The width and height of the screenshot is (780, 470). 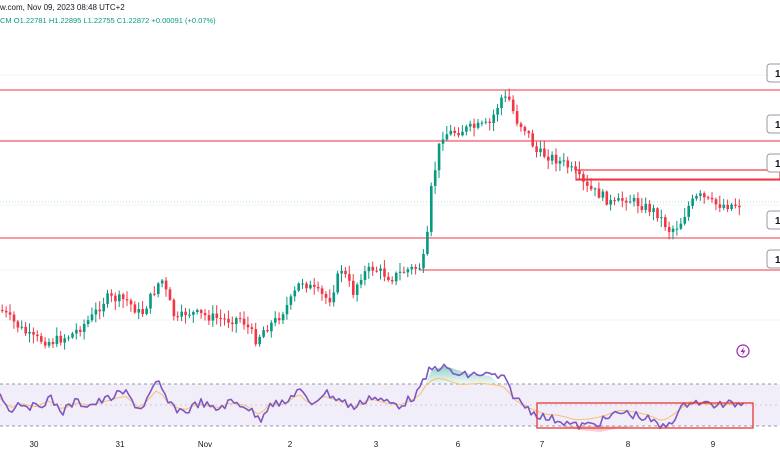 I want to click on price-label-text: 1, so click(x=777, y=164).